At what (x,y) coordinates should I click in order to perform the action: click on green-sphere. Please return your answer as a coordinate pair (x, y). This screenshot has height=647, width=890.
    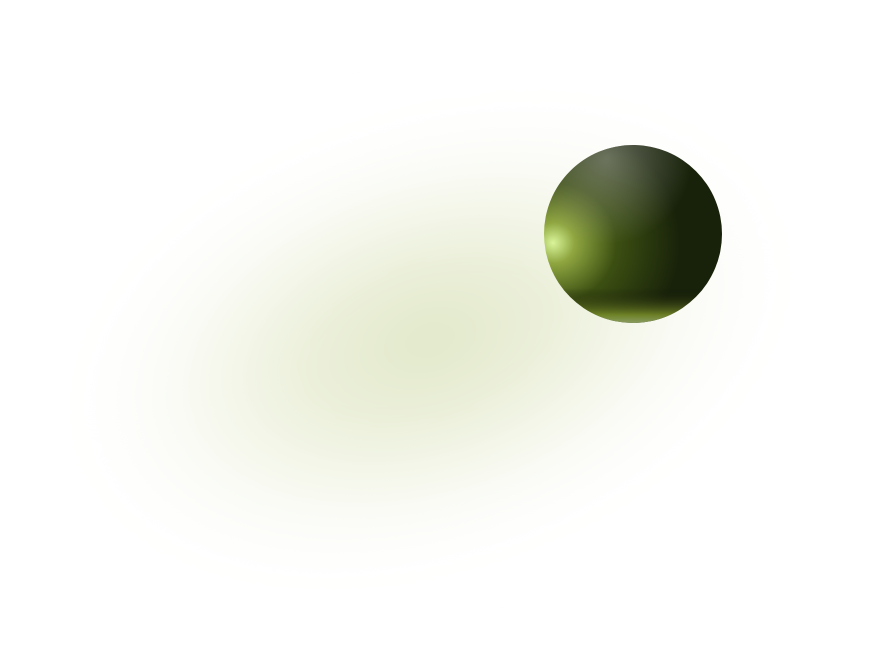
    Looking at the image, I should click on (633, 234).